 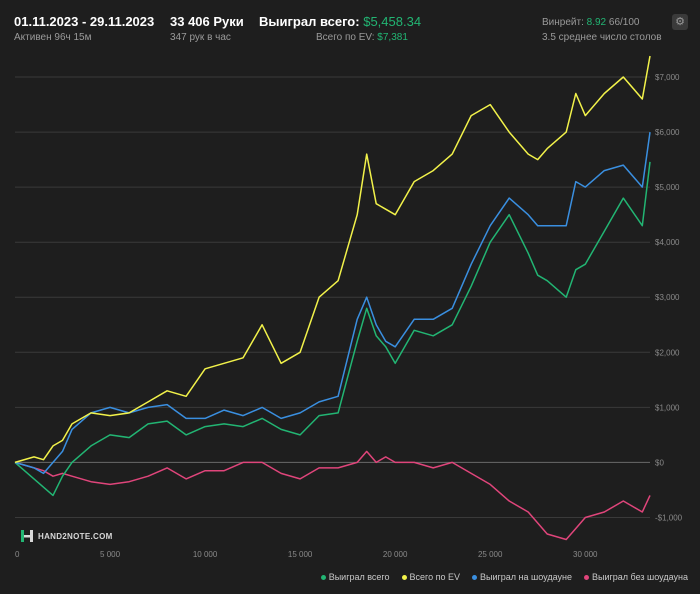 What do you see at coordinates (53, 37) in the screenshot?
I see `active-time: Активен 96ч 15м` at bounding box center [53, 37].